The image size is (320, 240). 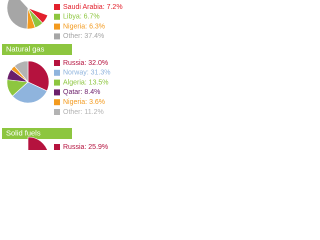 I want to click on section-title: Natural gas, so click(x=25, y=48).